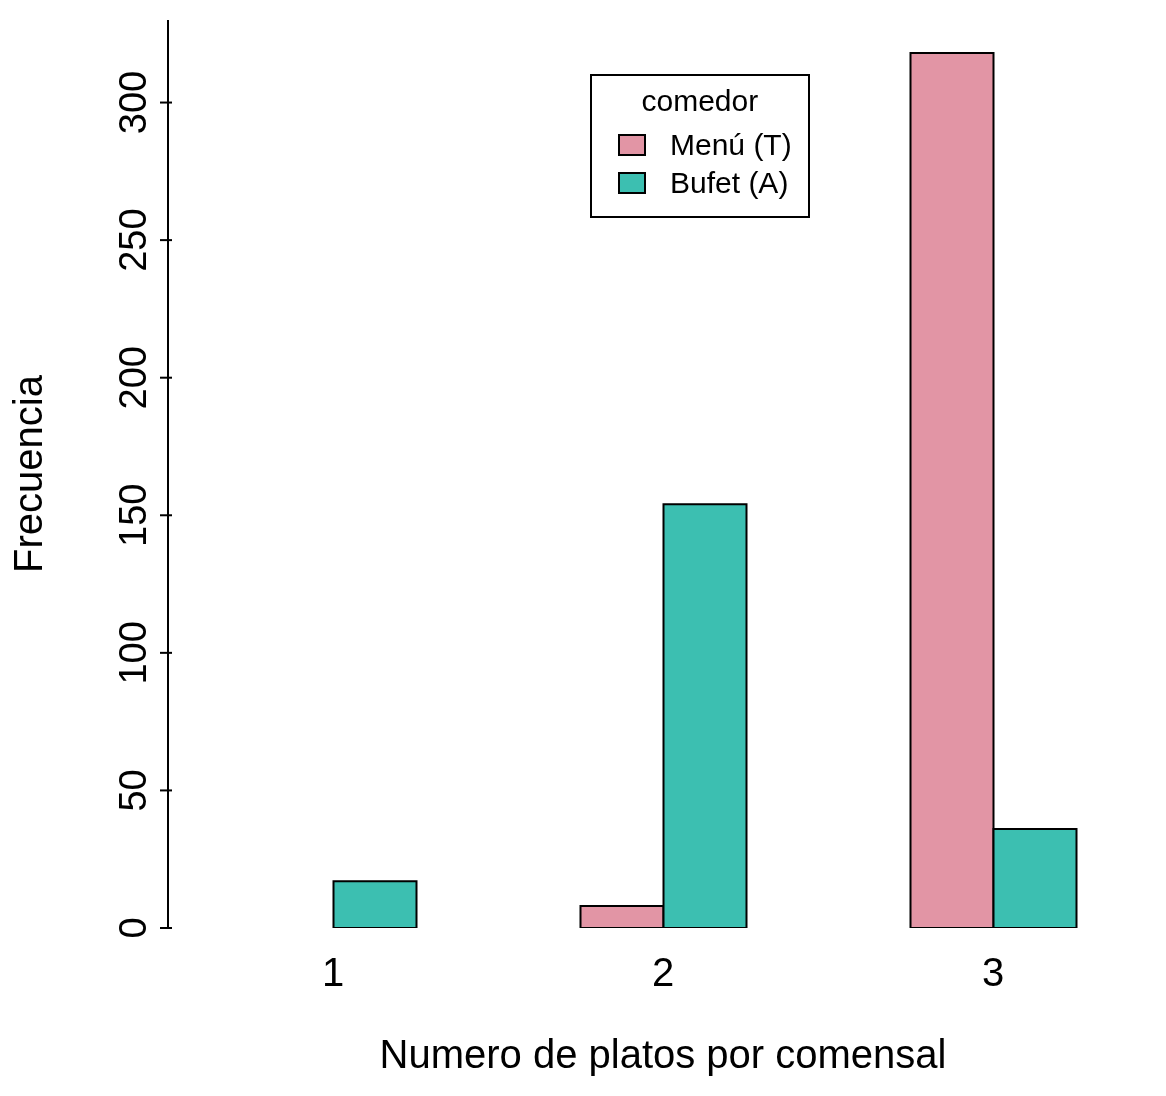 Image resolution: width=1166 pixels, height=1096 pixels. What do you see at coordinates (375, 904) in the screenshot?
I see `bar` at bounding box center [375, 904].